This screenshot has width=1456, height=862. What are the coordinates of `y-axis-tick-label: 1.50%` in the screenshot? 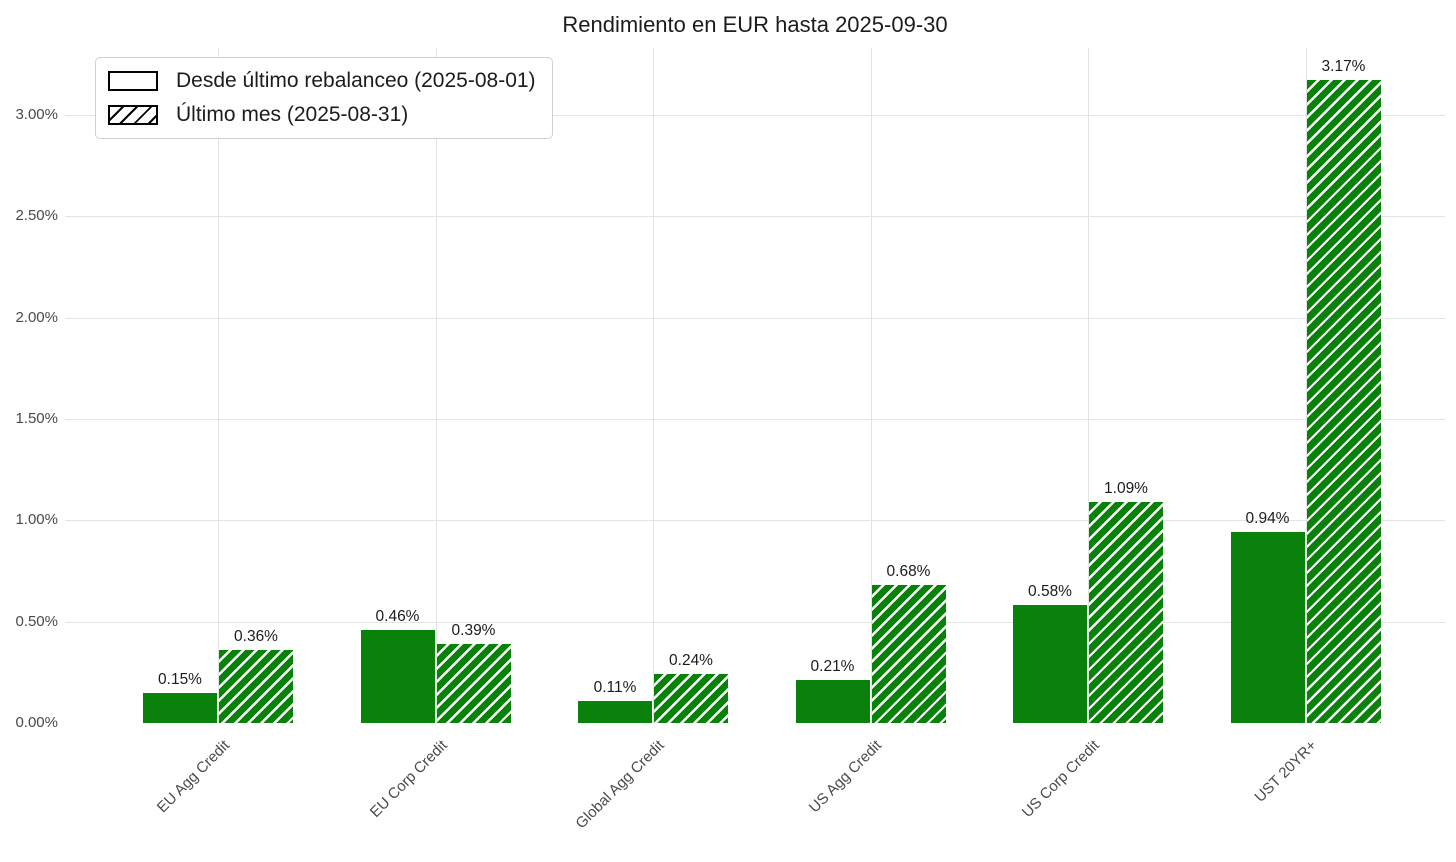 It's located at (36, 418).